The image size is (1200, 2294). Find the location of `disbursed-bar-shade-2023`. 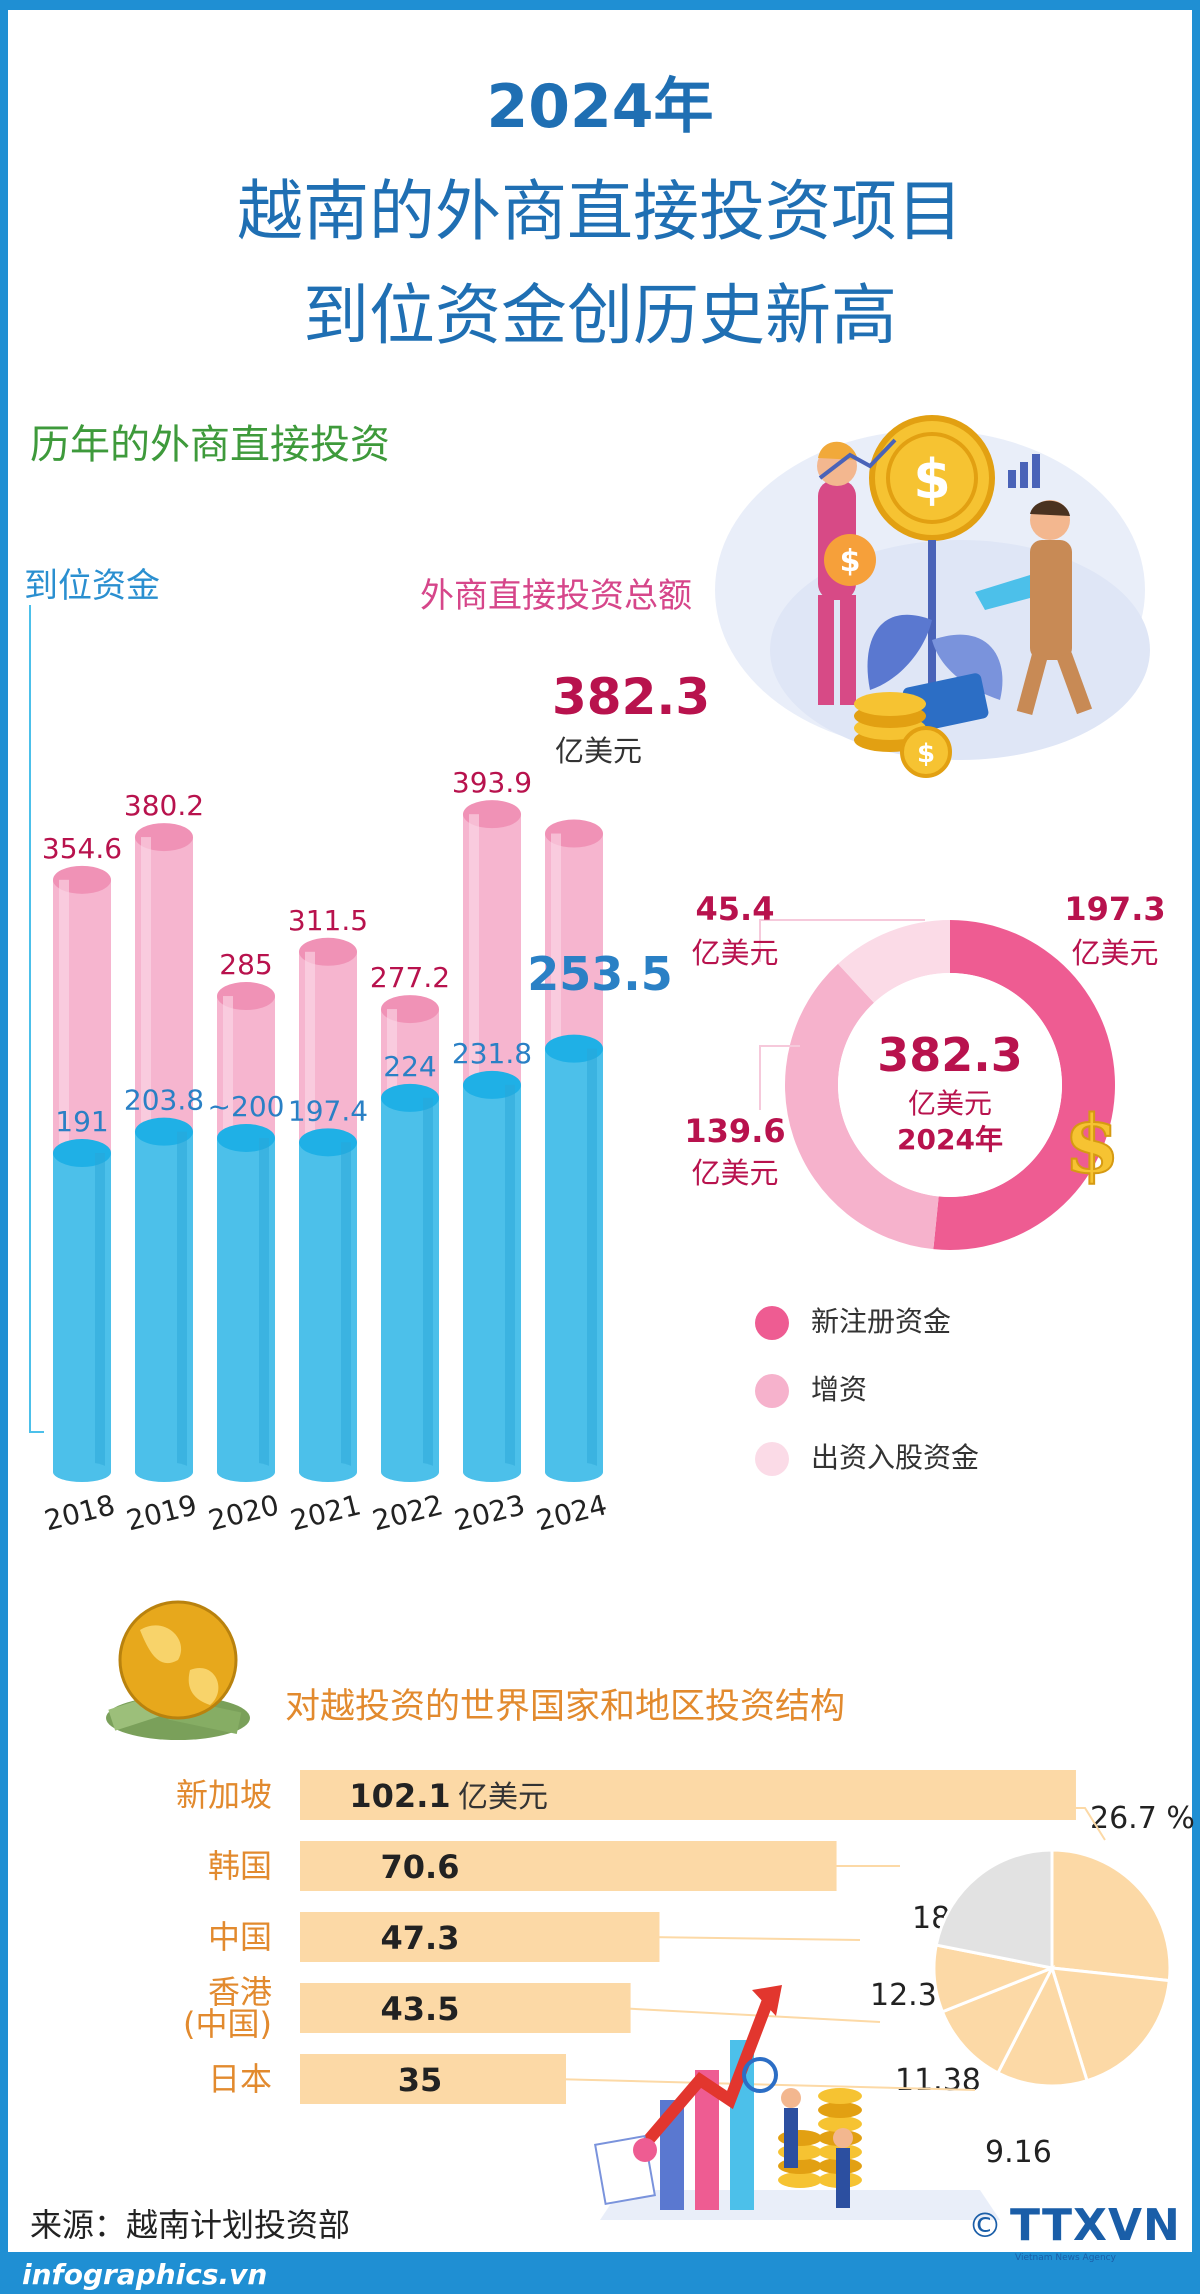

disbursed-bar-shade-2023 is located at coordinates (510, 1278).